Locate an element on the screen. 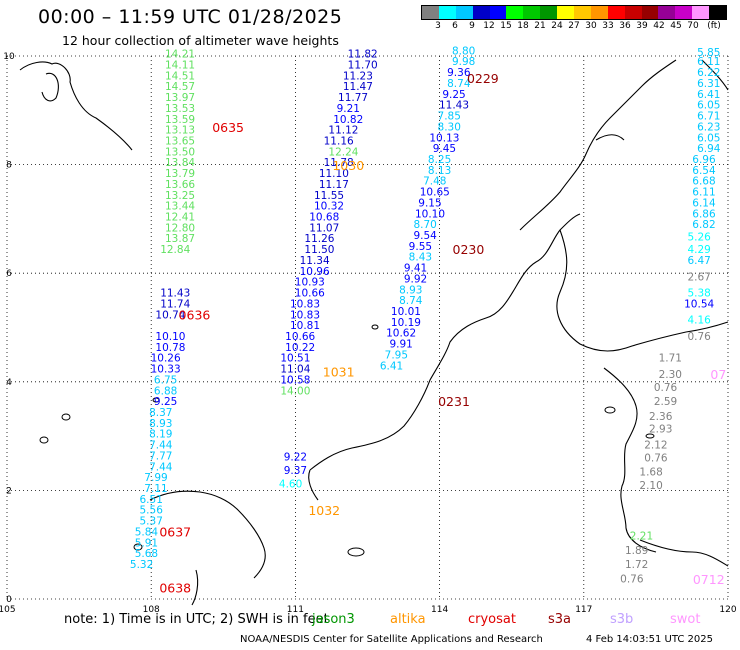 This screenshot has height=650, width=740. wave-height-value: 12.24 is located at coordinates (343, 152).